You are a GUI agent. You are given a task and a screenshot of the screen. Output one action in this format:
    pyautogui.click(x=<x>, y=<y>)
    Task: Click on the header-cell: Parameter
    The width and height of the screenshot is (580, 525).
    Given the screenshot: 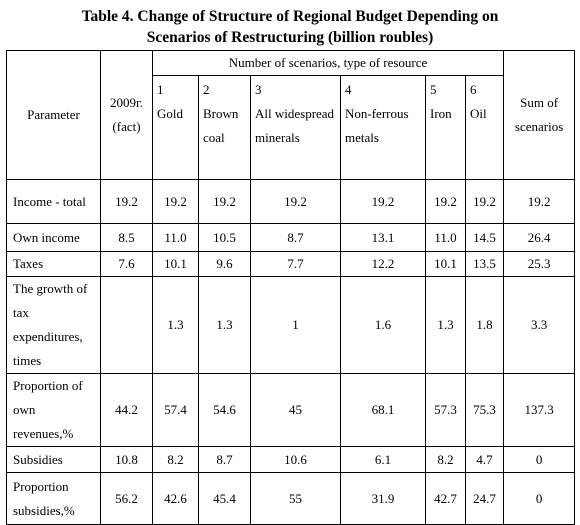 What is the action you would take?
    pyautogui.click(x=53, y=115)
    